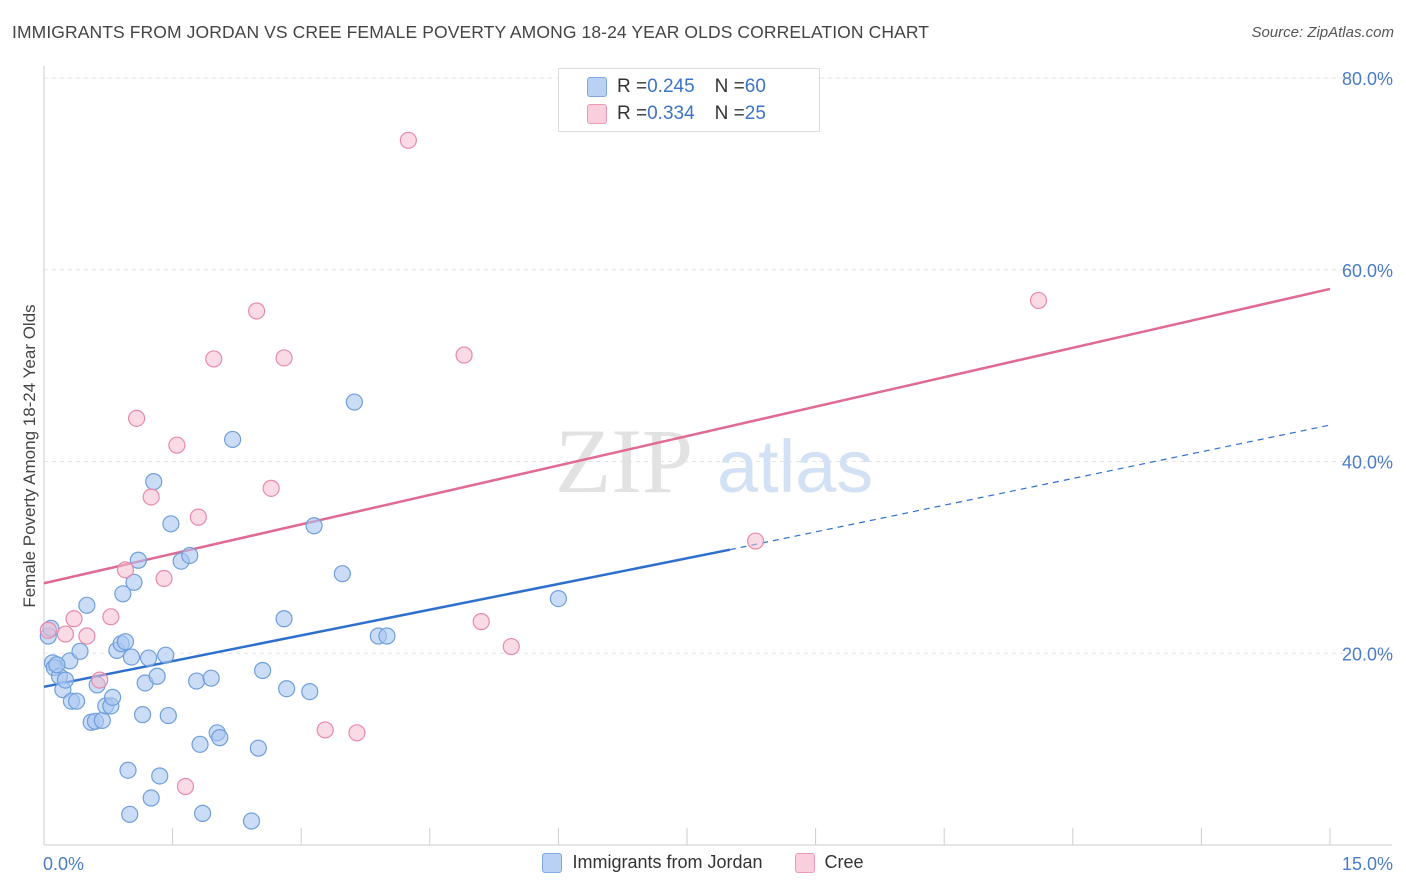 Image resolution: width=1406 pixels, height=892 pixels. I want to click on y-tick-label: 20.0%, so click(1367, 654).